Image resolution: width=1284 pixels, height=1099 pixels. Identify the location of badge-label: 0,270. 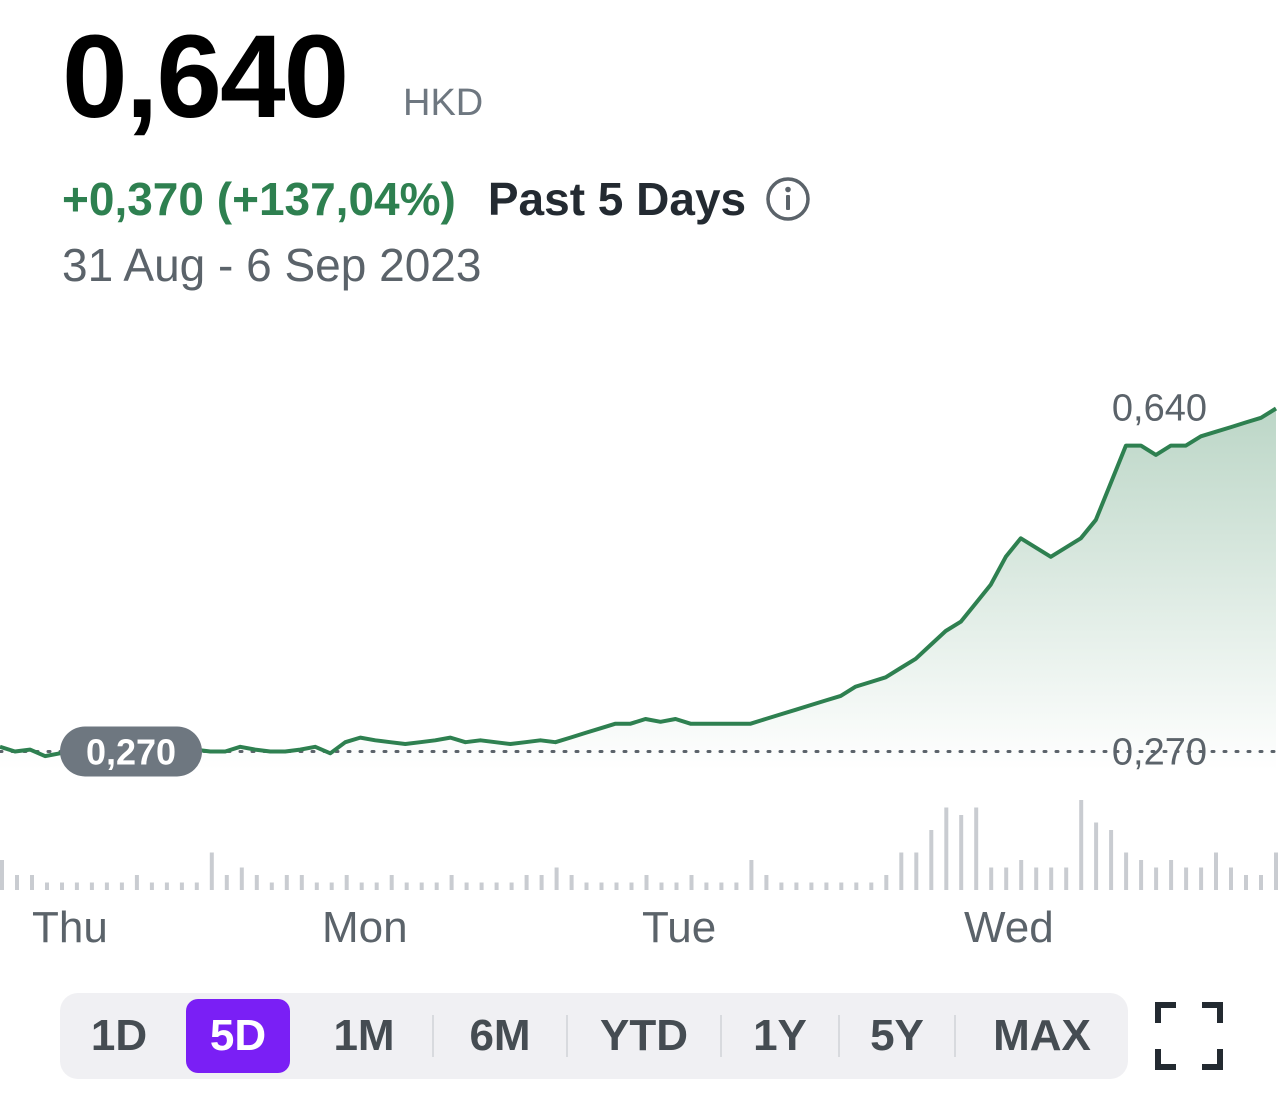
(131, 751).